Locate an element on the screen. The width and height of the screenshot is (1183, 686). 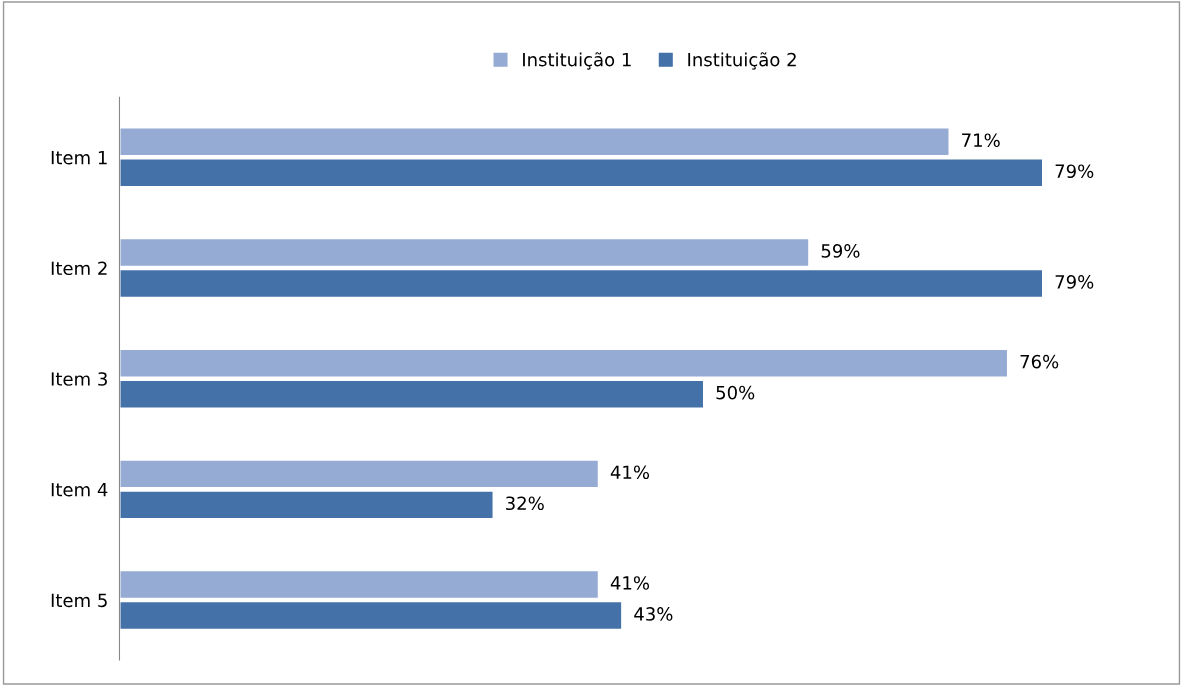
data-label: 59% is located at coordinates (840, 251).